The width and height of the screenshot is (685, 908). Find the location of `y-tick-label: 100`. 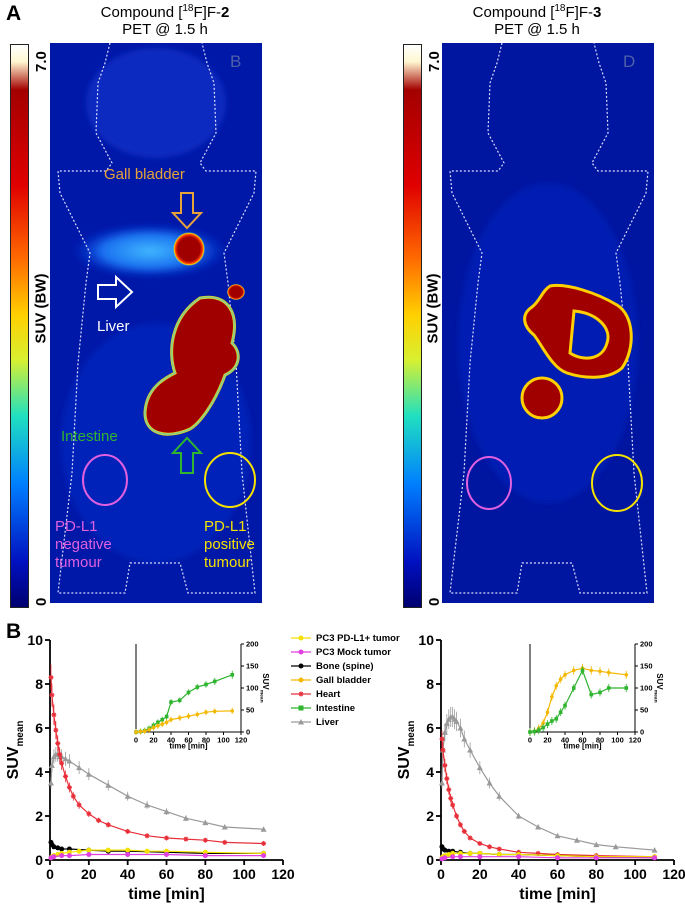

y-tick-label: 100 is located at coordinates (646, 688).